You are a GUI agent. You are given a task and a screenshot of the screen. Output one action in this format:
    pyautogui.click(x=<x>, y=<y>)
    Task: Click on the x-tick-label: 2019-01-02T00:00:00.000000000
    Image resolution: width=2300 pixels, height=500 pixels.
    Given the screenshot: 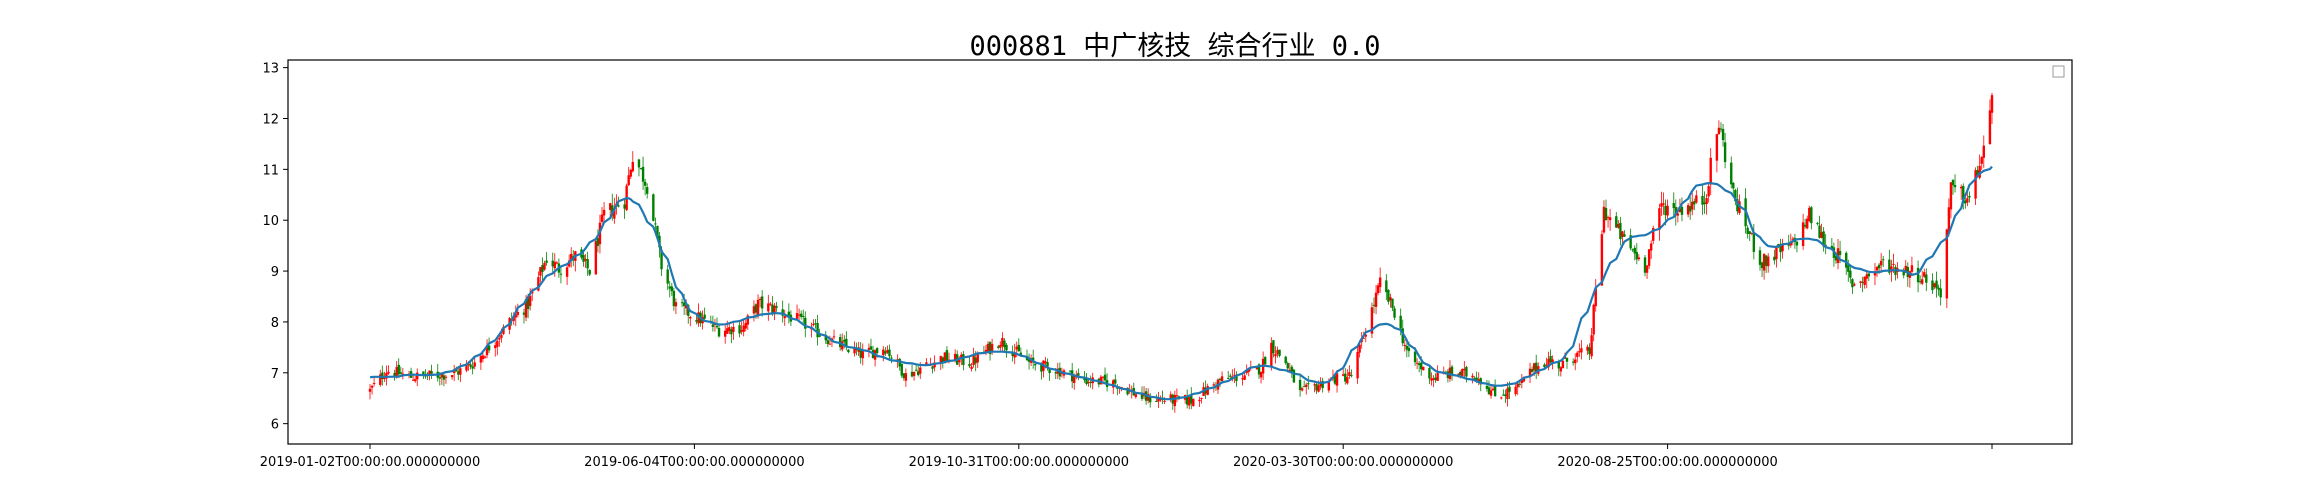 What is the action you would take?
    pyautogui.click(x=370, y=462)
    